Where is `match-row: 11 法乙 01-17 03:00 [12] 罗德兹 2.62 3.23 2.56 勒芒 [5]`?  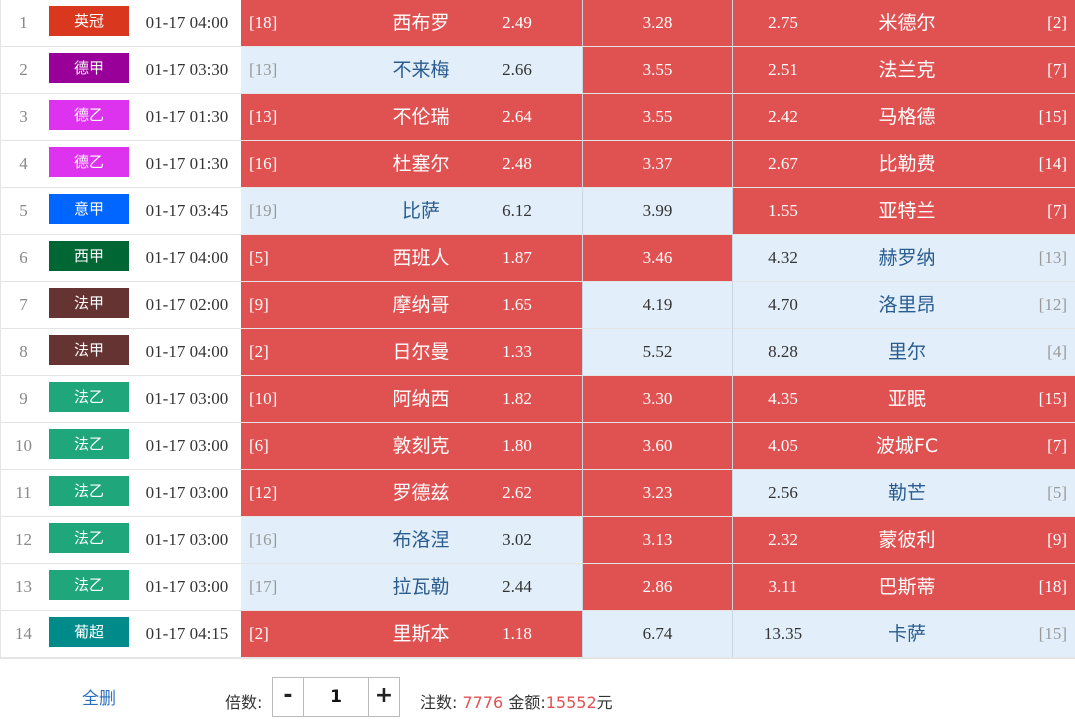
match-row: 11 法乙 01-17 03:00 [12] 罗德兹 2.62 3.23 2.56 勒芒 [5] is located at coordinates (537, 493).